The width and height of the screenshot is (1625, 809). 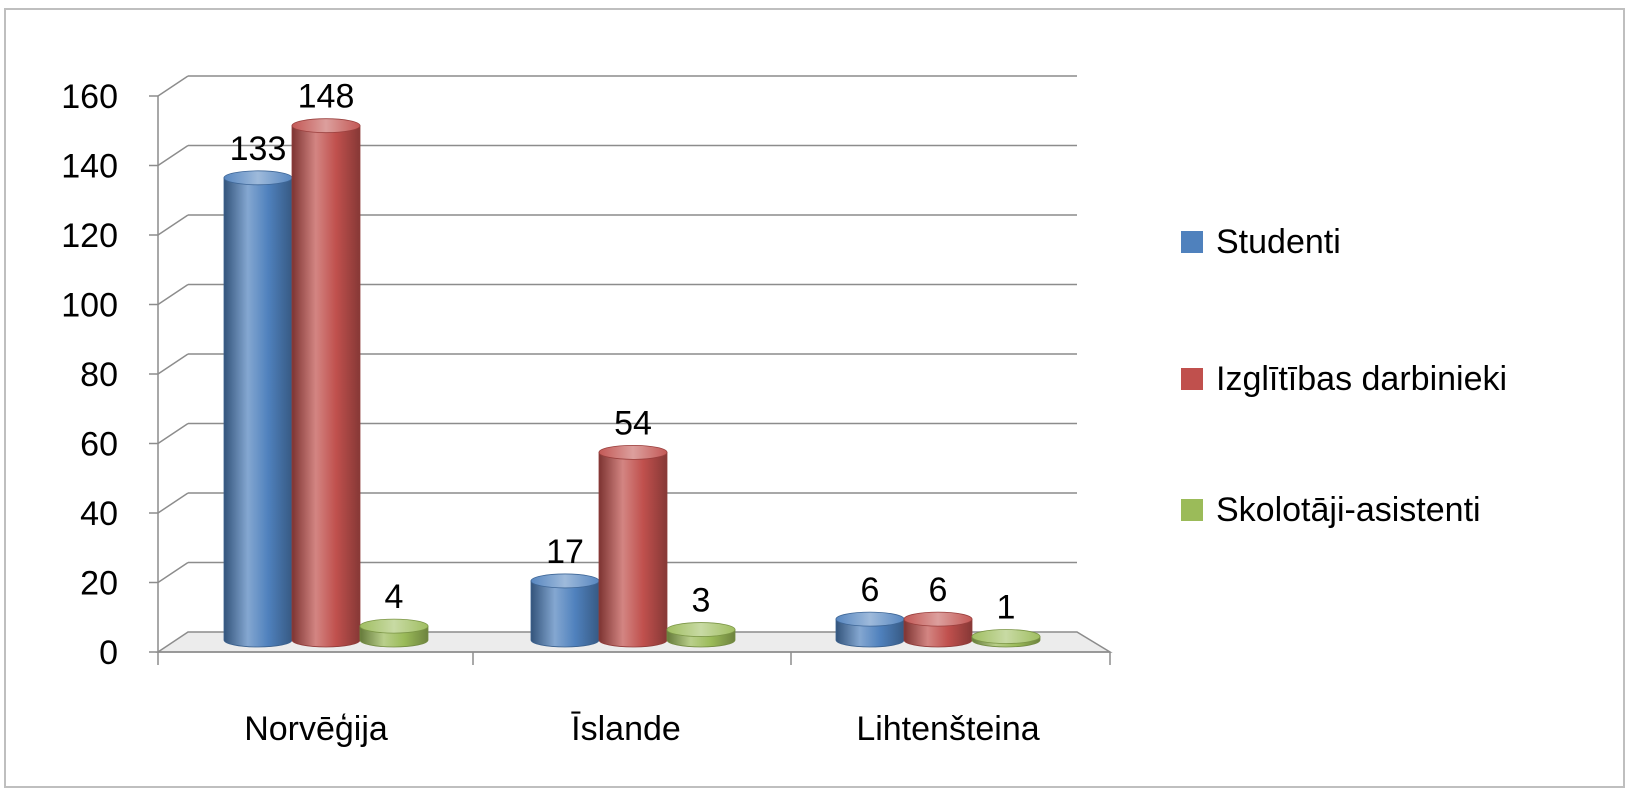 I want to click on data-label: 148, so click(x=326, y=97).